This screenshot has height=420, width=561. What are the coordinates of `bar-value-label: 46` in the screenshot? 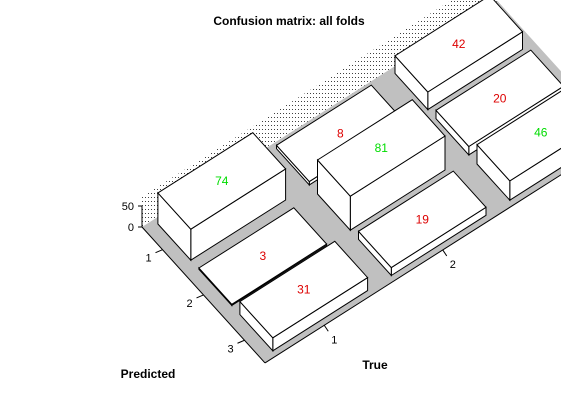 It's located at (541, 133).